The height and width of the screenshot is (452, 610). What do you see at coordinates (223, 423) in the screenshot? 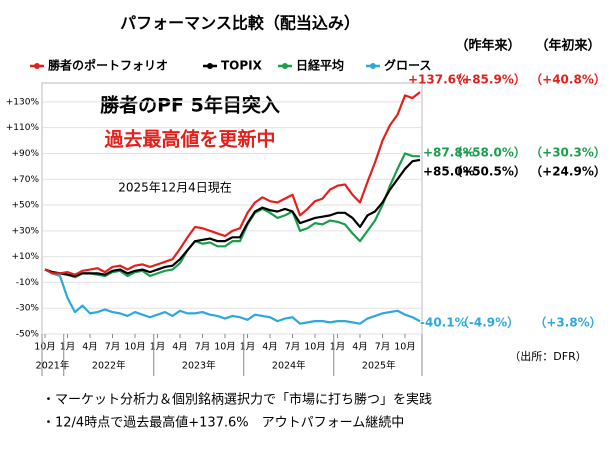
I see `bullet: ・12/4時点で過去最高値+137.6% アウトパフォーム継続中` at bounding box center [223, 423].